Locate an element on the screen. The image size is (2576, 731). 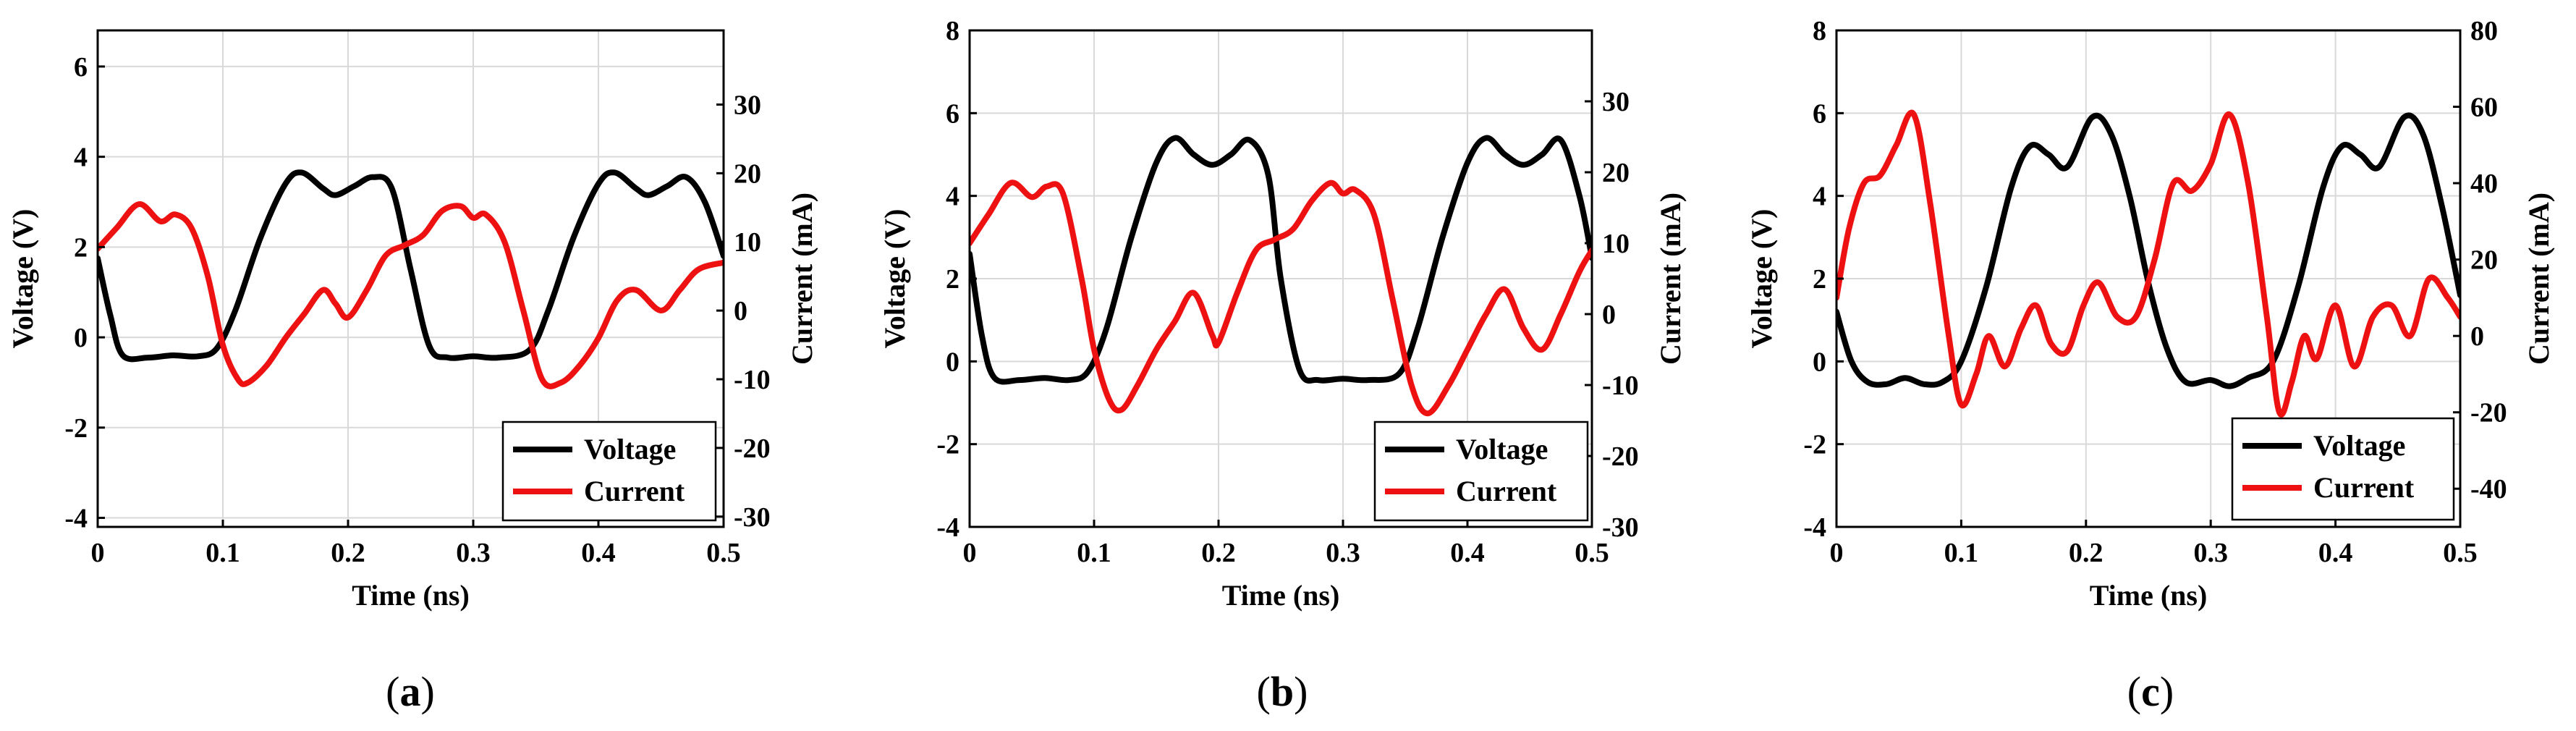
series-line-voltage is located at coordinates (411, 266).